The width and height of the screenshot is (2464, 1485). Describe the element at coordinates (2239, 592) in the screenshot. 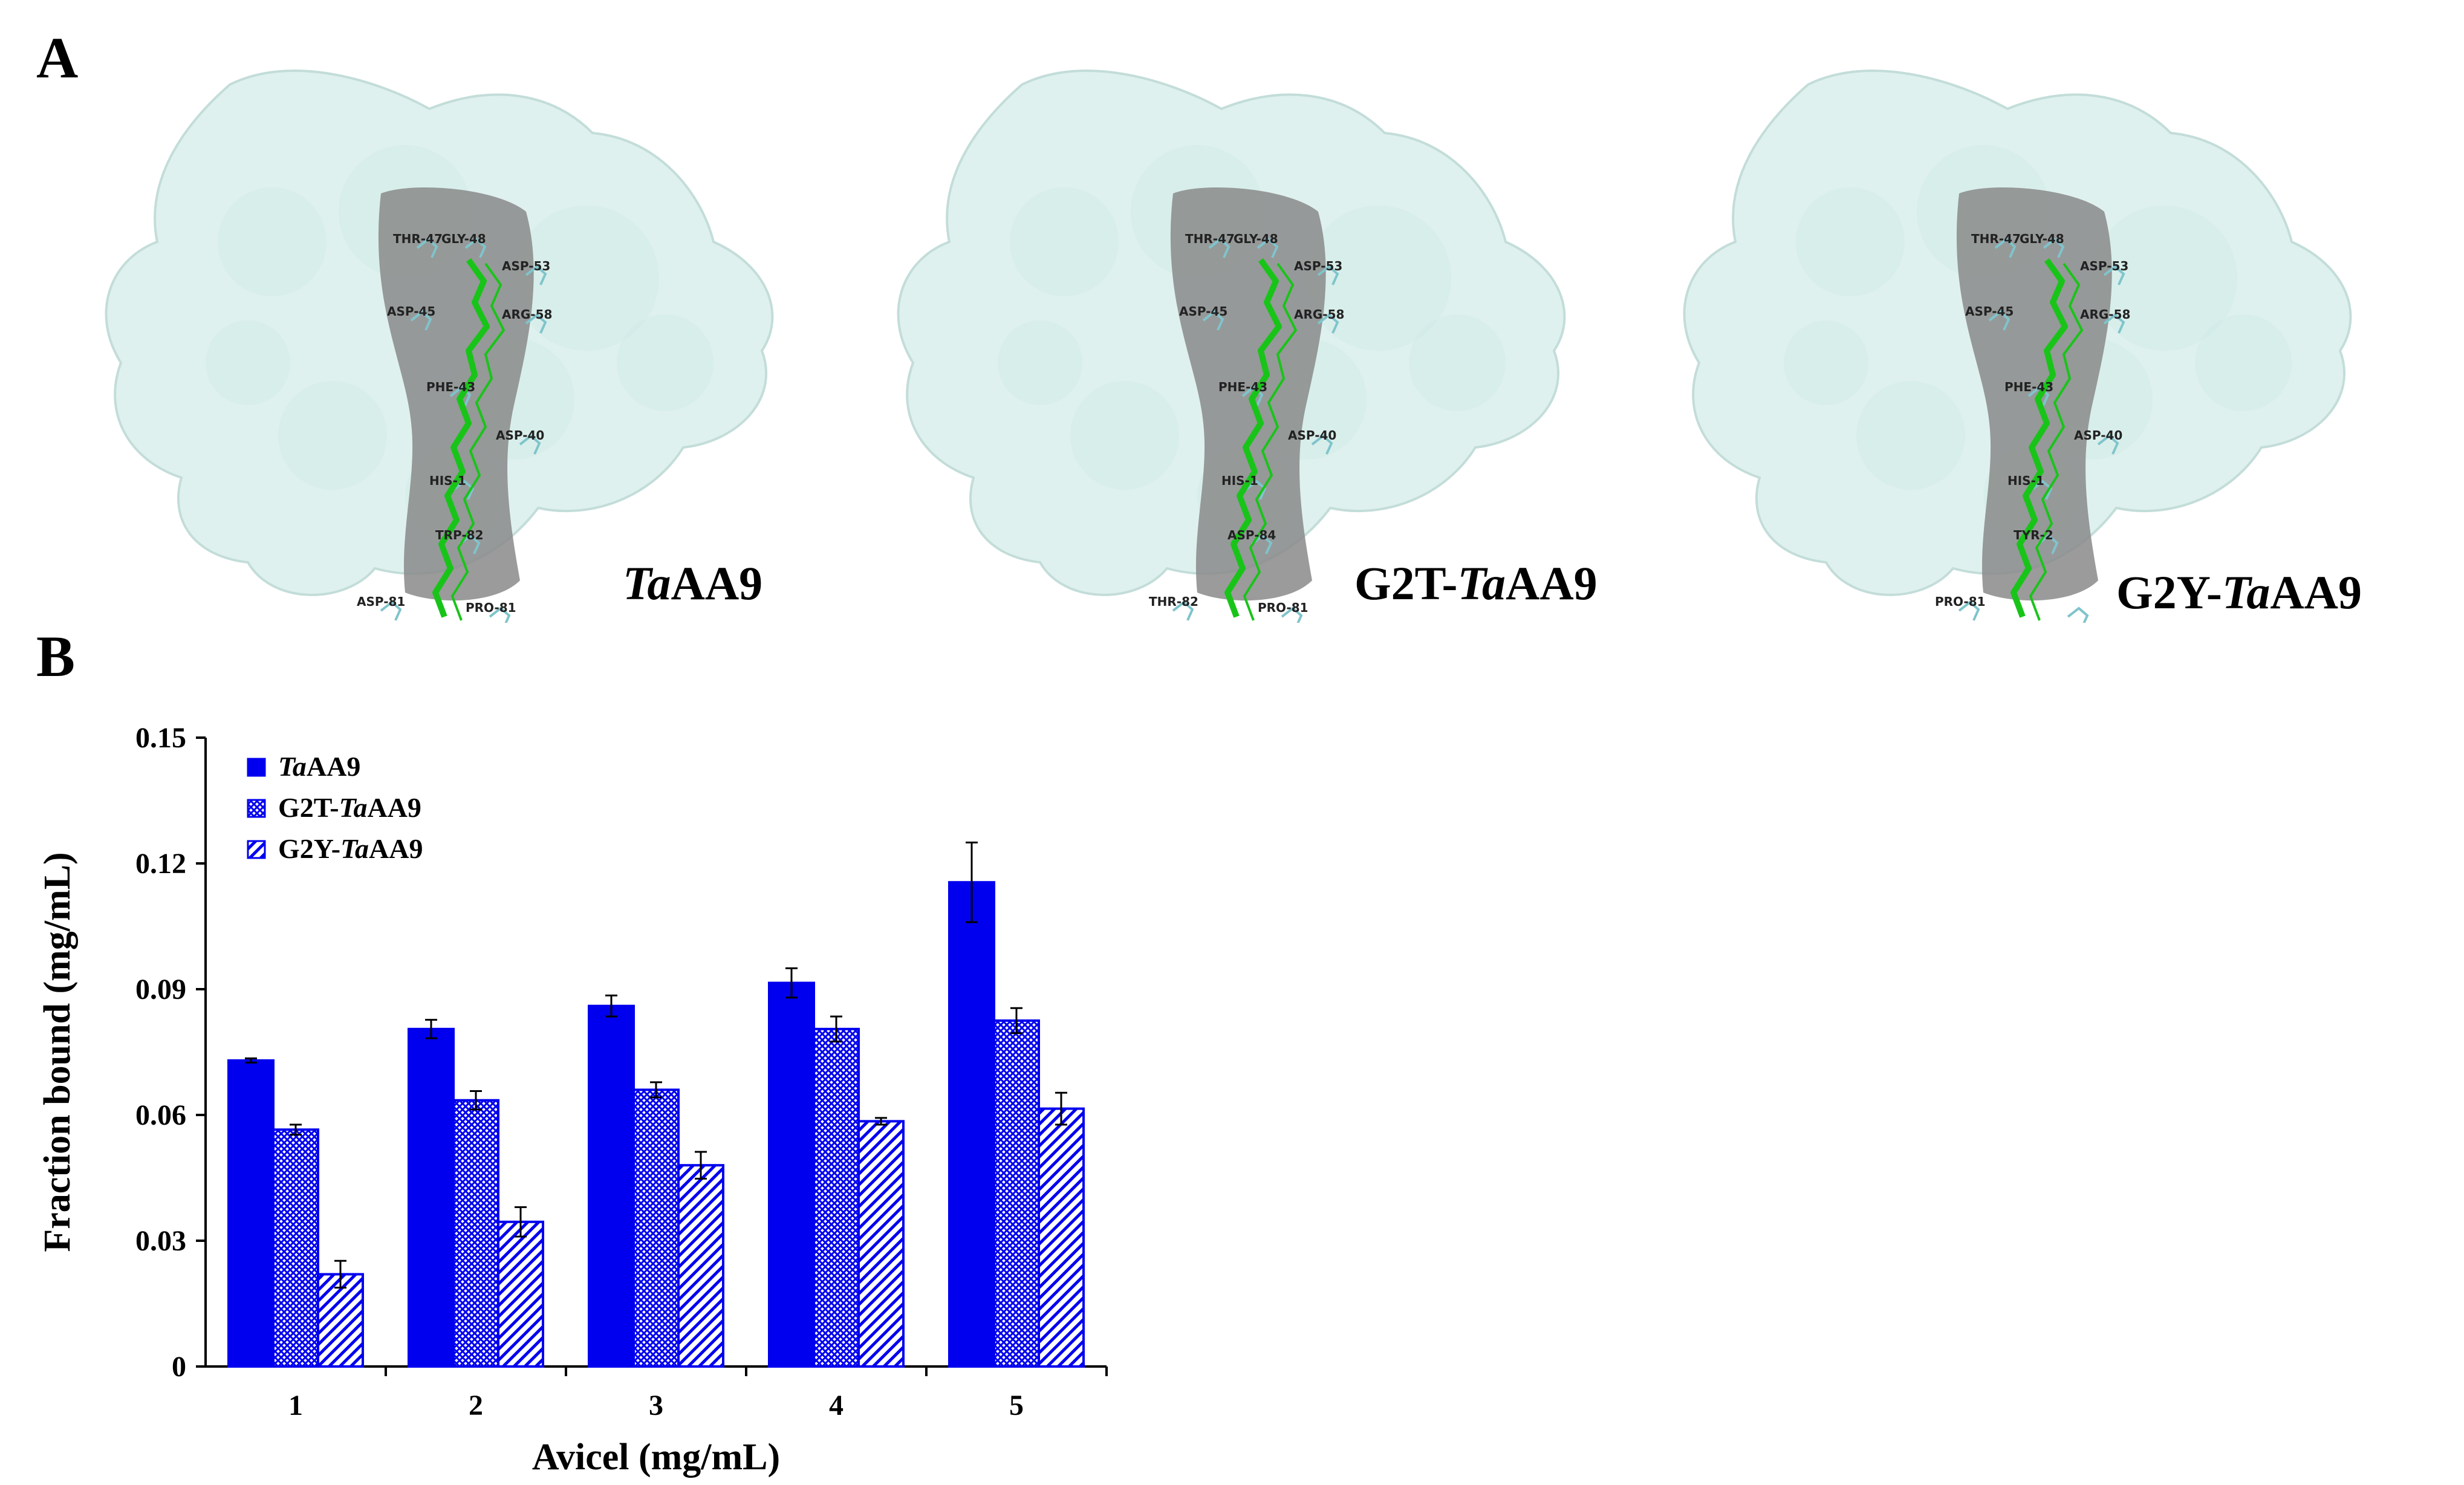

I see `structure-name: G2Y-TaAA9` at that location.